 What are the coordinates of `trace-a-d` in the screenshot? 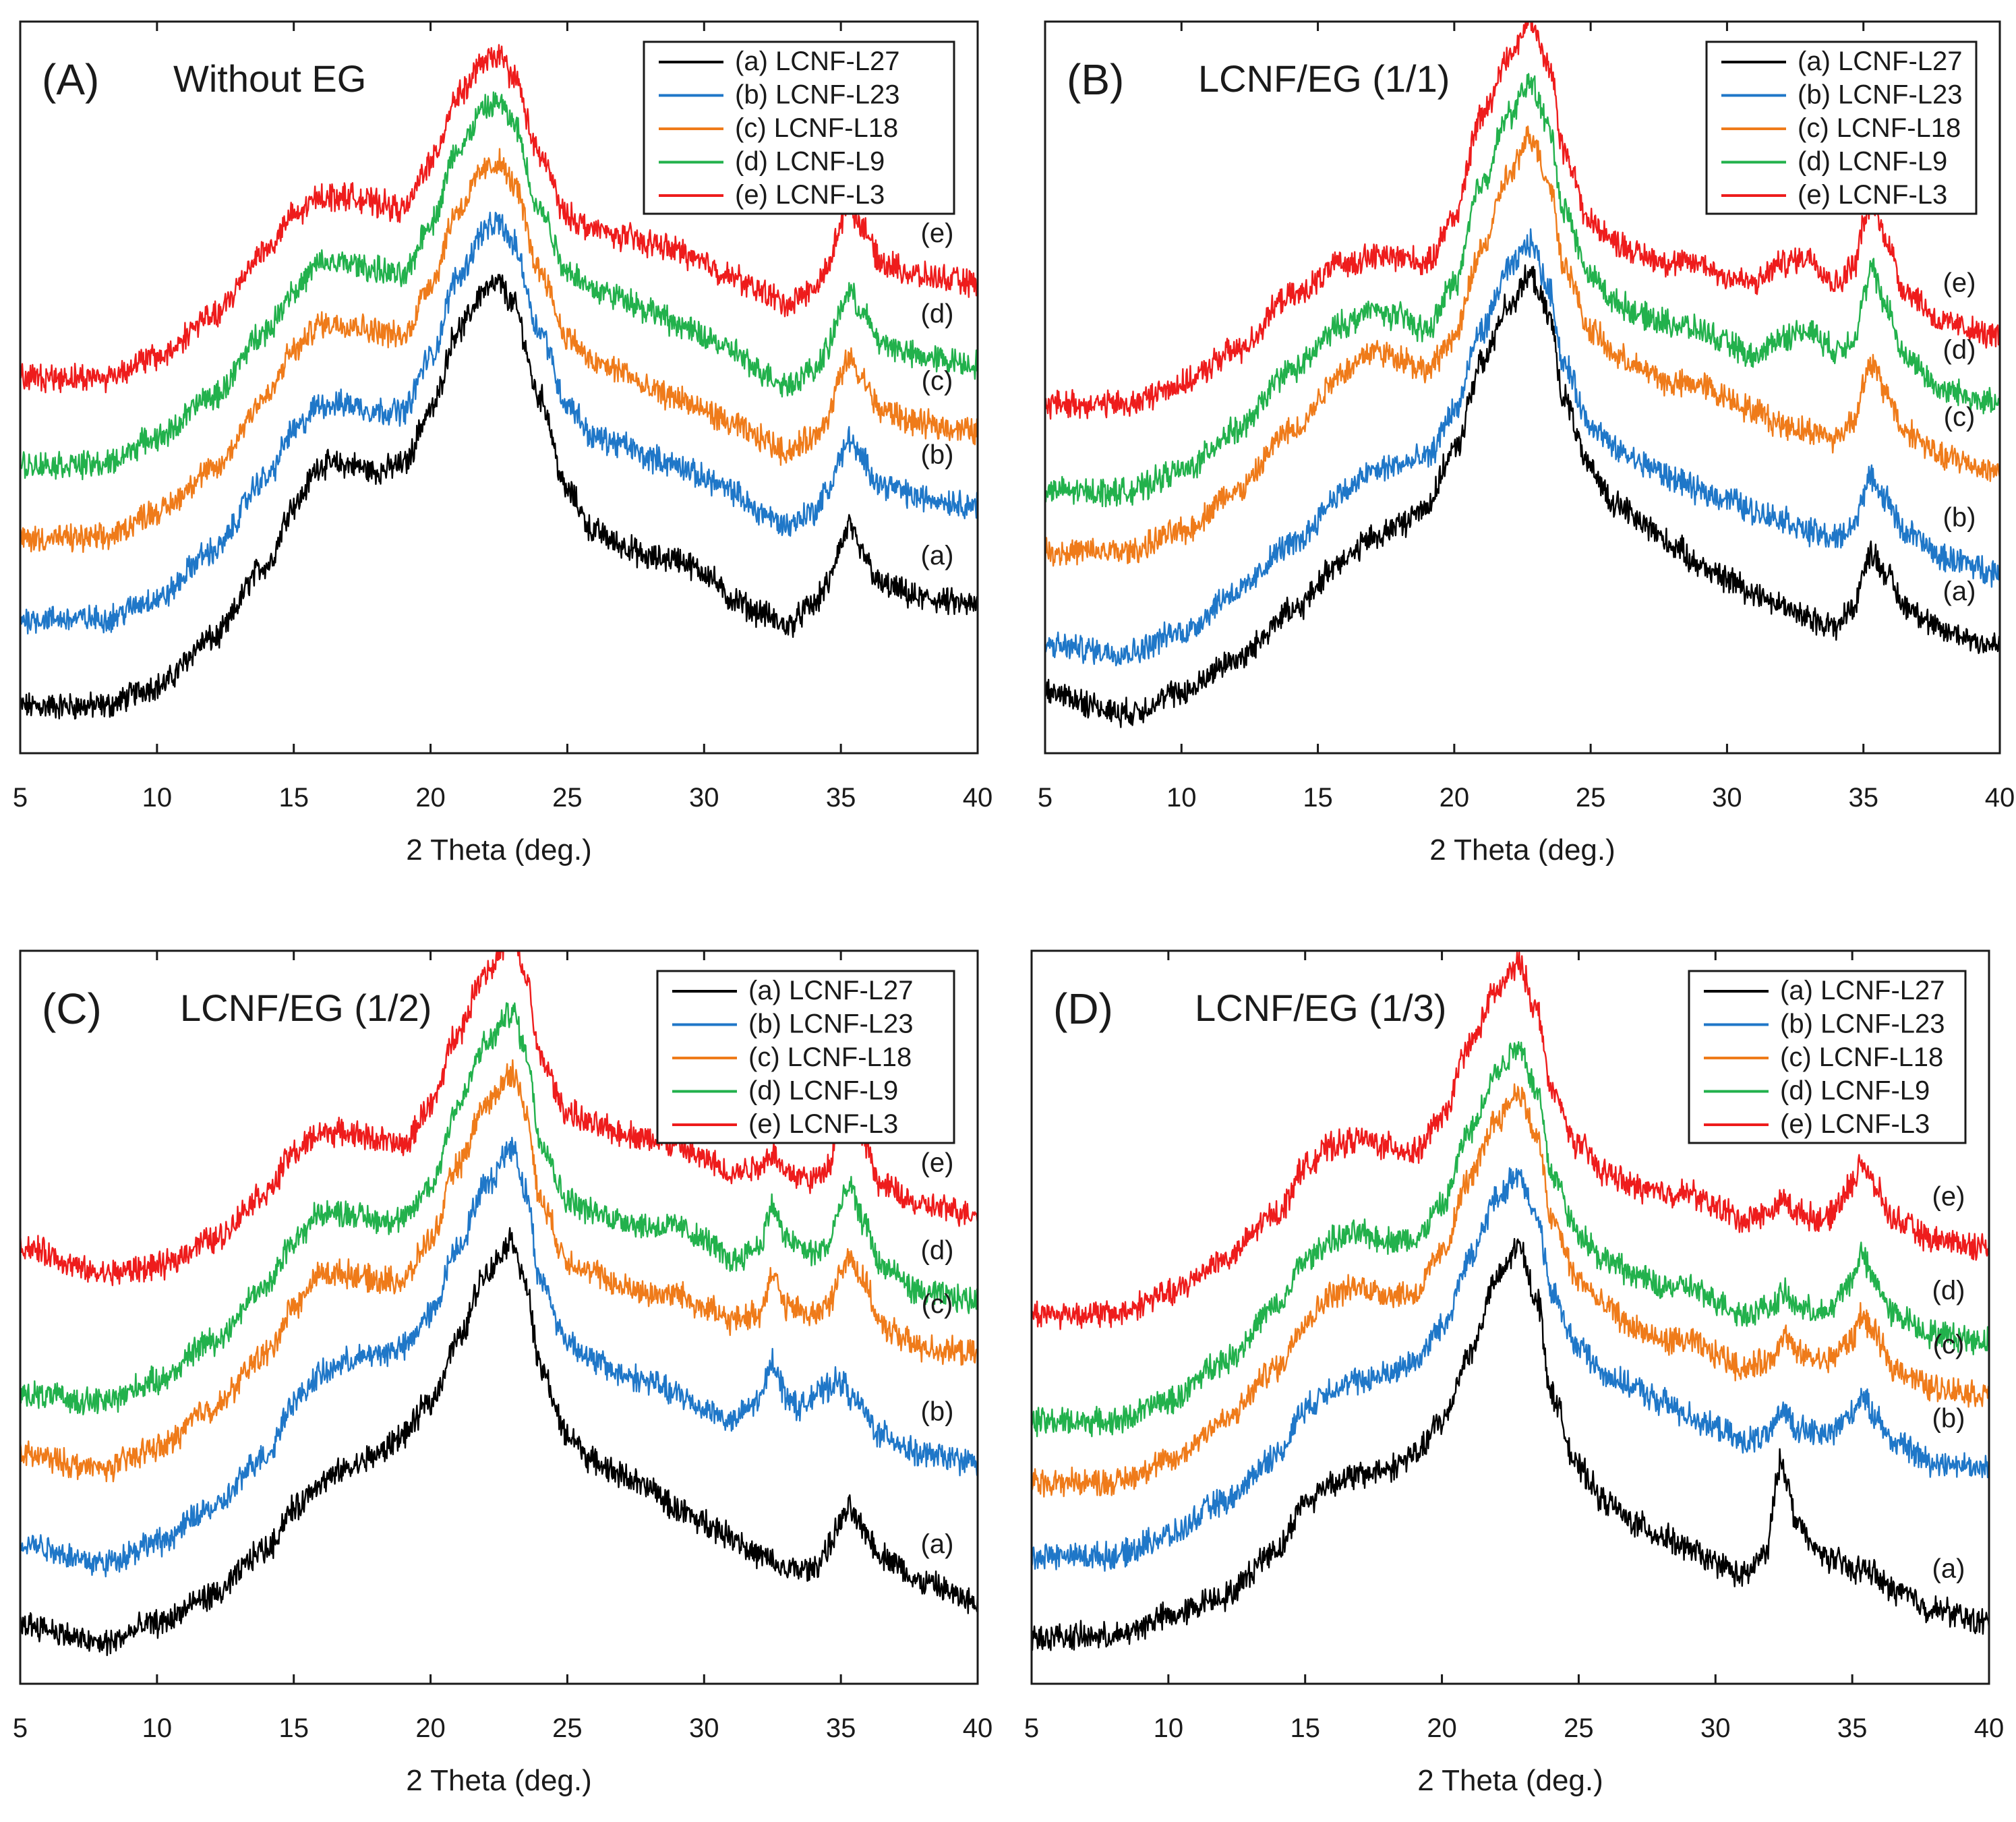 It's located at (1510, 1444).